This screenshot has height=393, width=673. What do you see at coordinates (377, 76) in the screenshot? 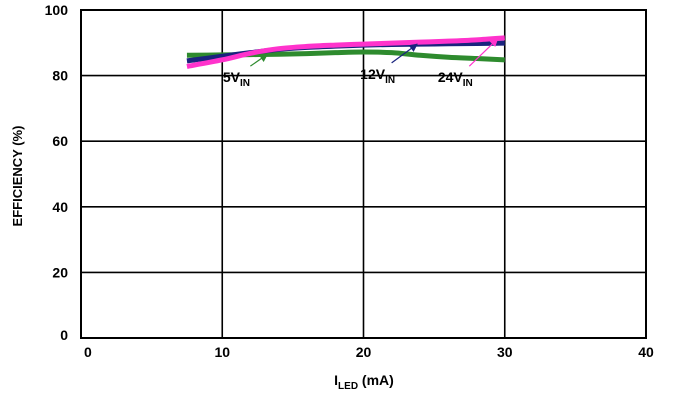
I see `series-label-12v: 12VIN` at bounding box center [377, 76].